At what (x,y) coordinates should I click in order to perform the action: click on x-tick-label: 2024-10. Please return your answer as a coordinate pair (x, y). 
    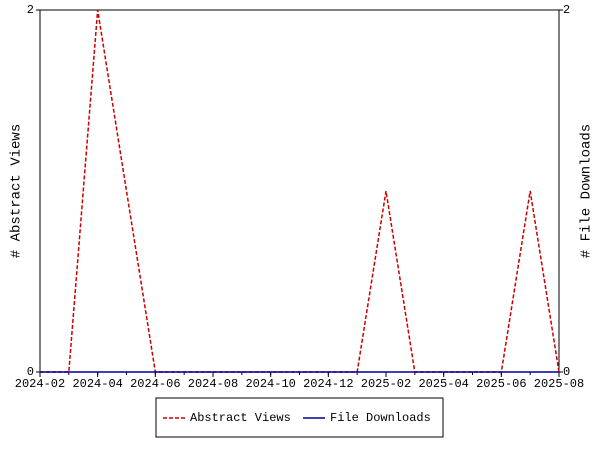
    Looking at the image, I should click on (270, 384).